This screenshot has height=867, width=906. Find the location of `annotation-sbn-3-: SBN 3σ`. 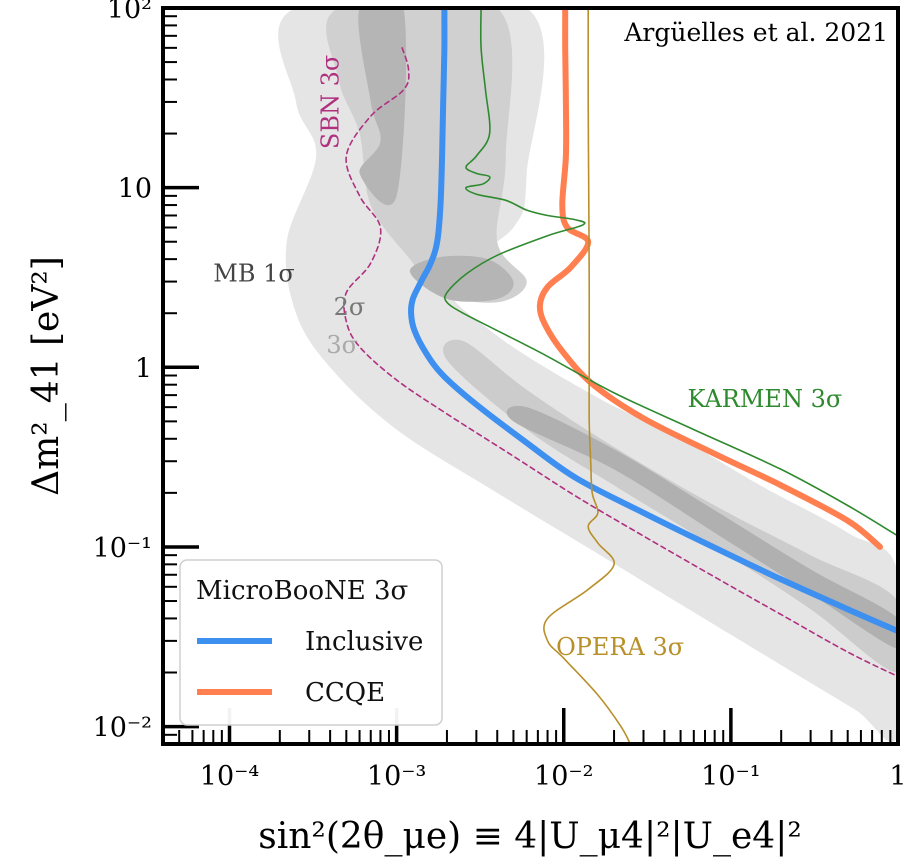

annotation-sbn-3-: SBN 3σ is located at coordinates (331, 102).